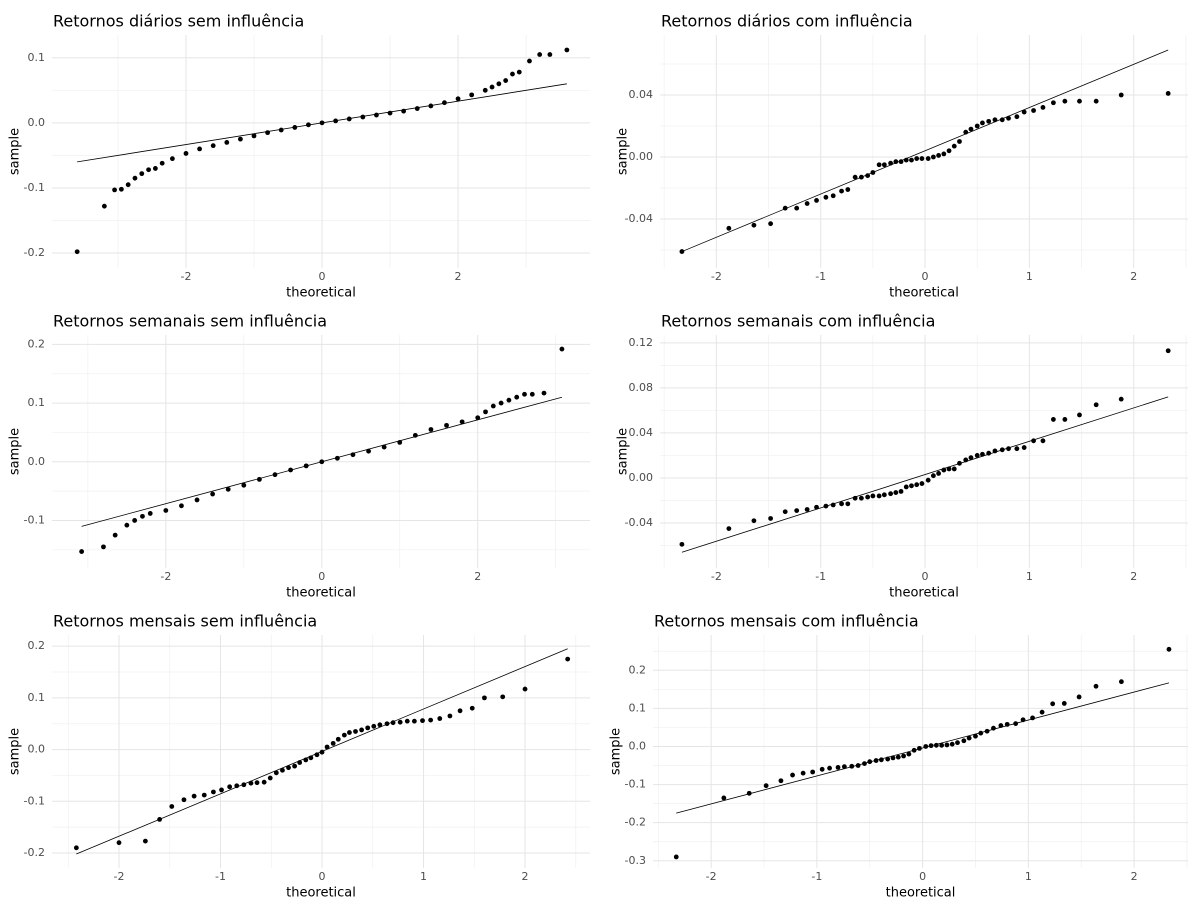 The width and height of the screenshot is (1191, 900). I want to click on y-tick-label: -0.2, so click(635, 822).